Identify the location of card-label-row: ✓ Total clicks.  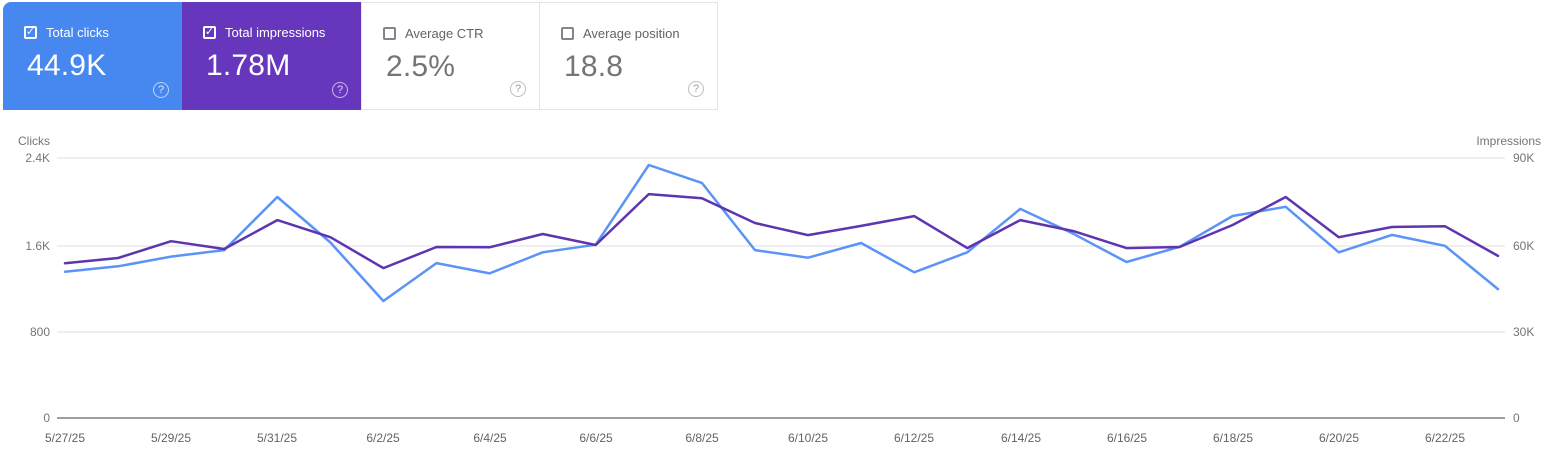
(66, 32).